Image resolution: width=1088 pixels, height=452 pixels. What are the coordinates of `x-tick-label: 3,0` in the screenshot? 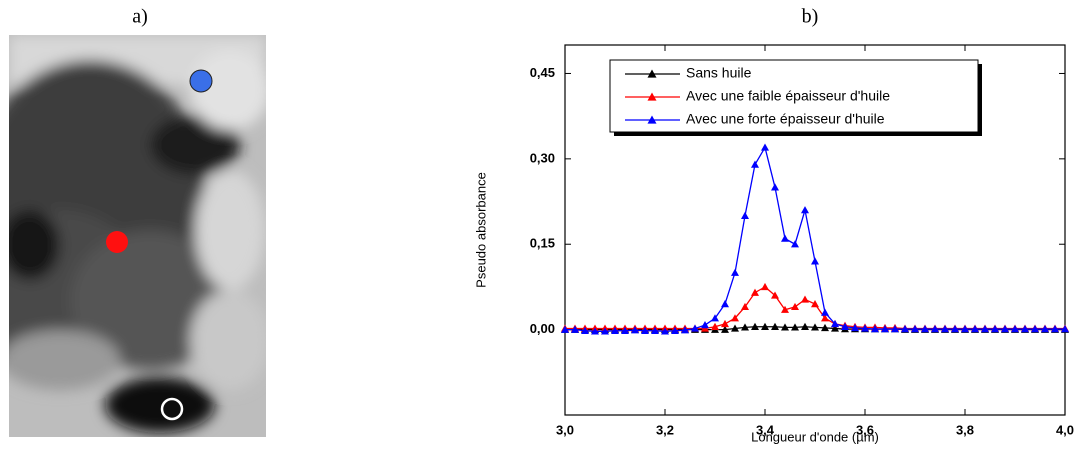 It's located at (565, 429).